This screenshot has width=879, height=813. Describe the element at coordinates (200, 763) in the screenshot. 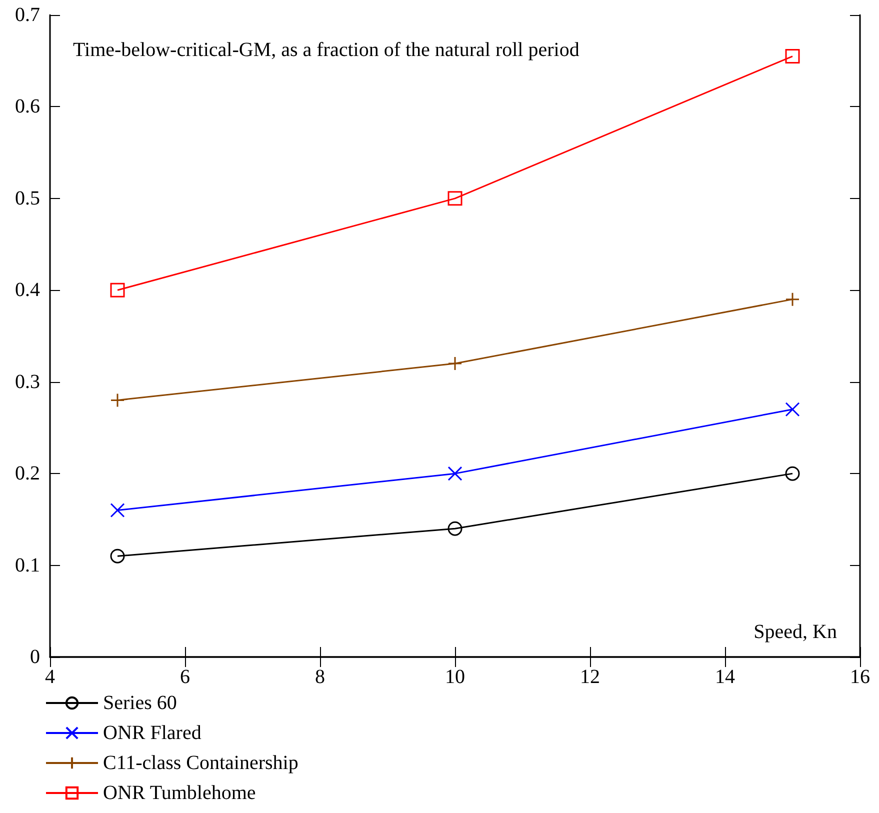

I see `legend-label: C11-class Containership` at that location.